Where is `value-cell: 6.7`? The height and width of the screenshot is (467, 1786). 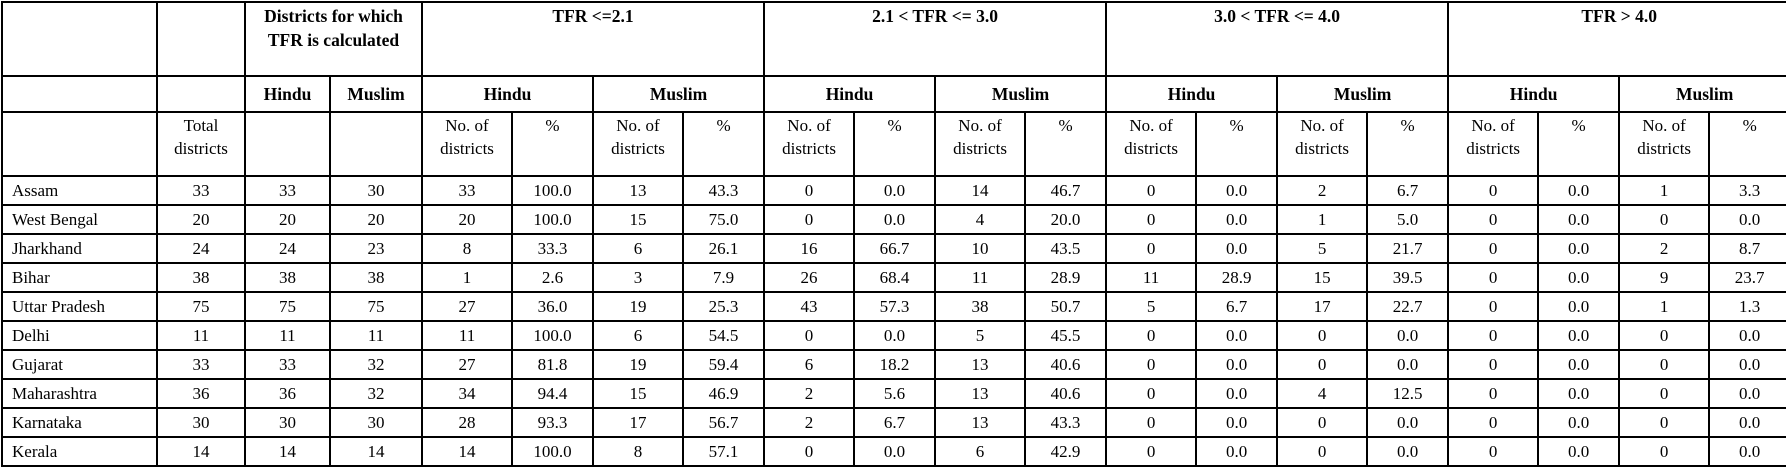 value-cell: 6.7 is located at coordinates (1237, 306).